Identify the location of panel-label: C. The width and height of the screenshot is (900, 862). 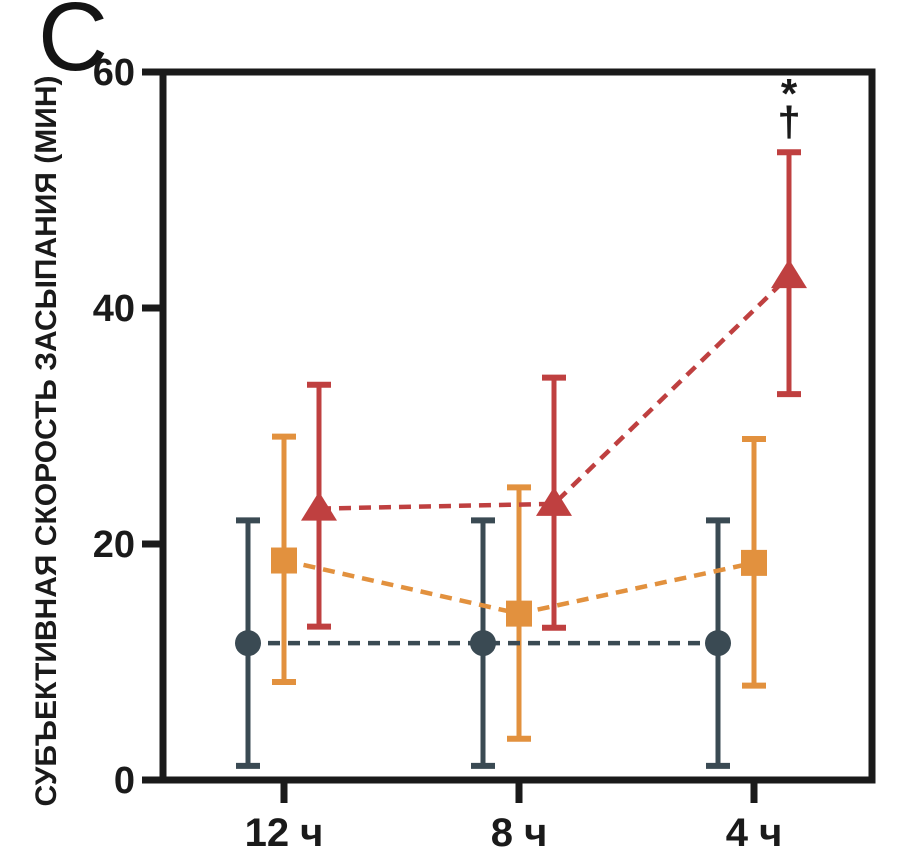
(73, 45).